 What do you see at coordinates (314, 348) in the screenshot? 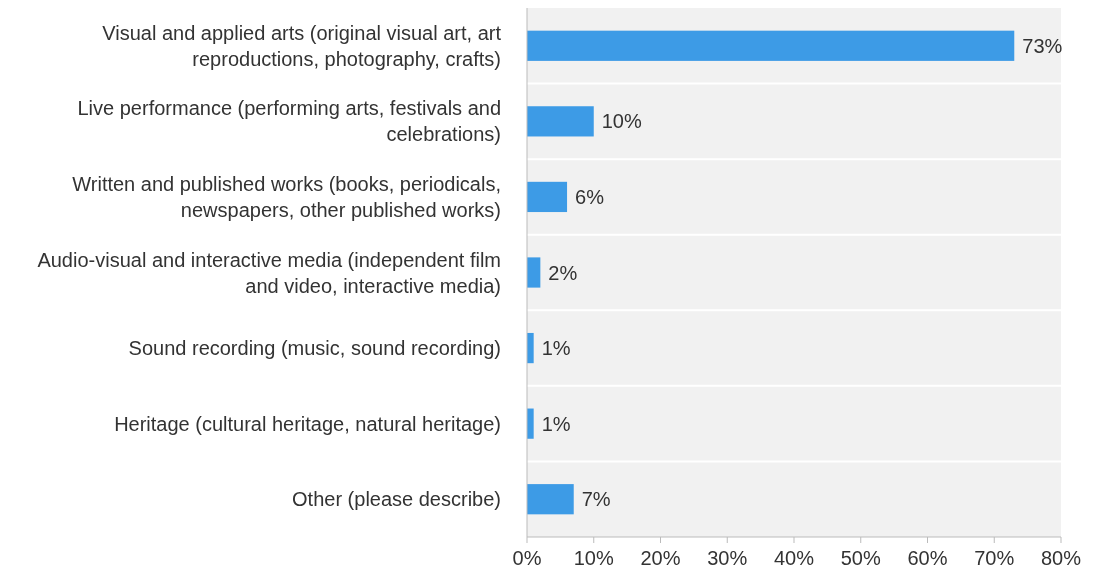
I see `y-tick-label: Sound recording (music, sound recording)` at bounding box center [314, 348].